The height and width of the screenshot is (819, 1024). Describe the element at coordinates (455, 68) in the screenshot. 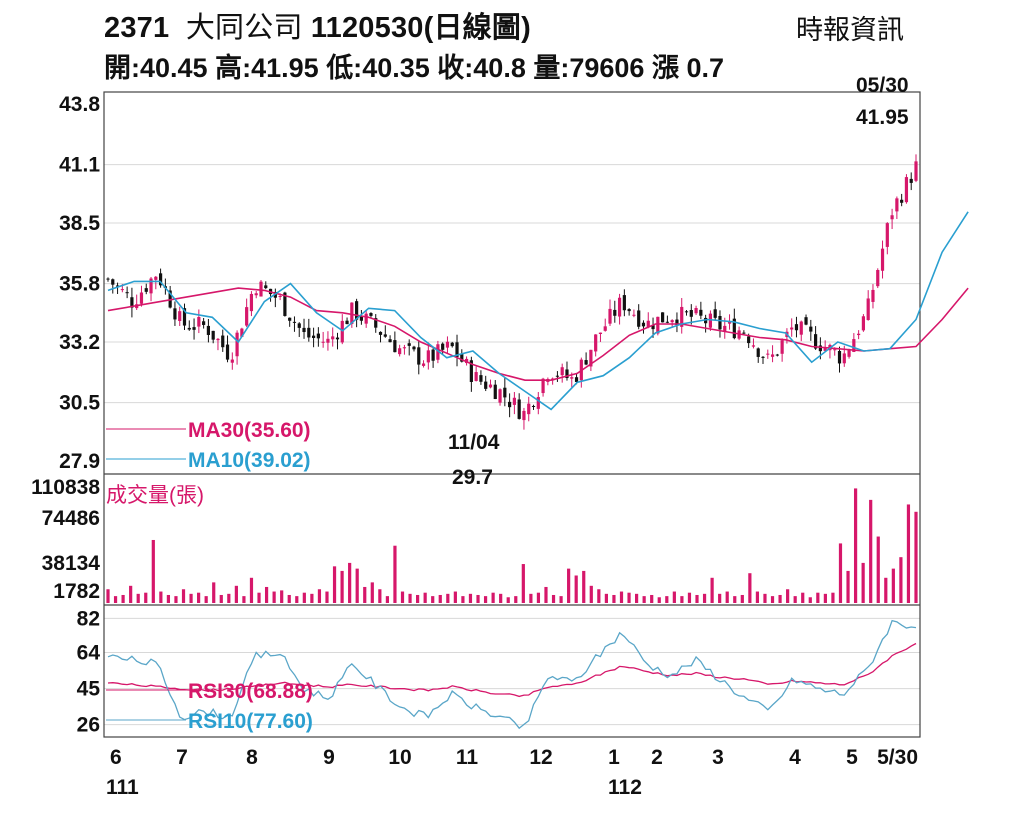

I see `close-label: 收:` at that location.